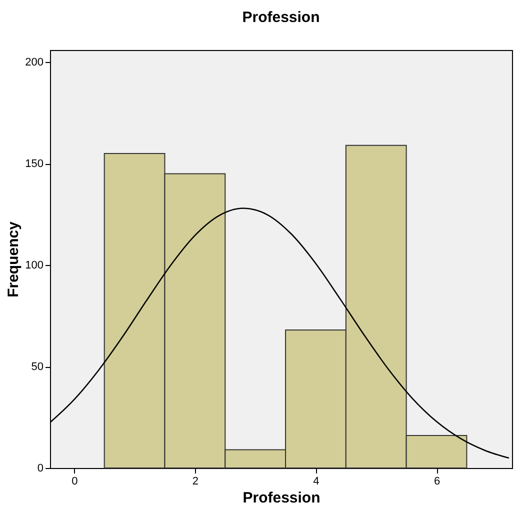 The height and width of the screenshot is (510, 514). What do you see at coordinates (37, 367) in the screenshot?
I see `y-tick-label: 50` at bounding box center [37, 367].